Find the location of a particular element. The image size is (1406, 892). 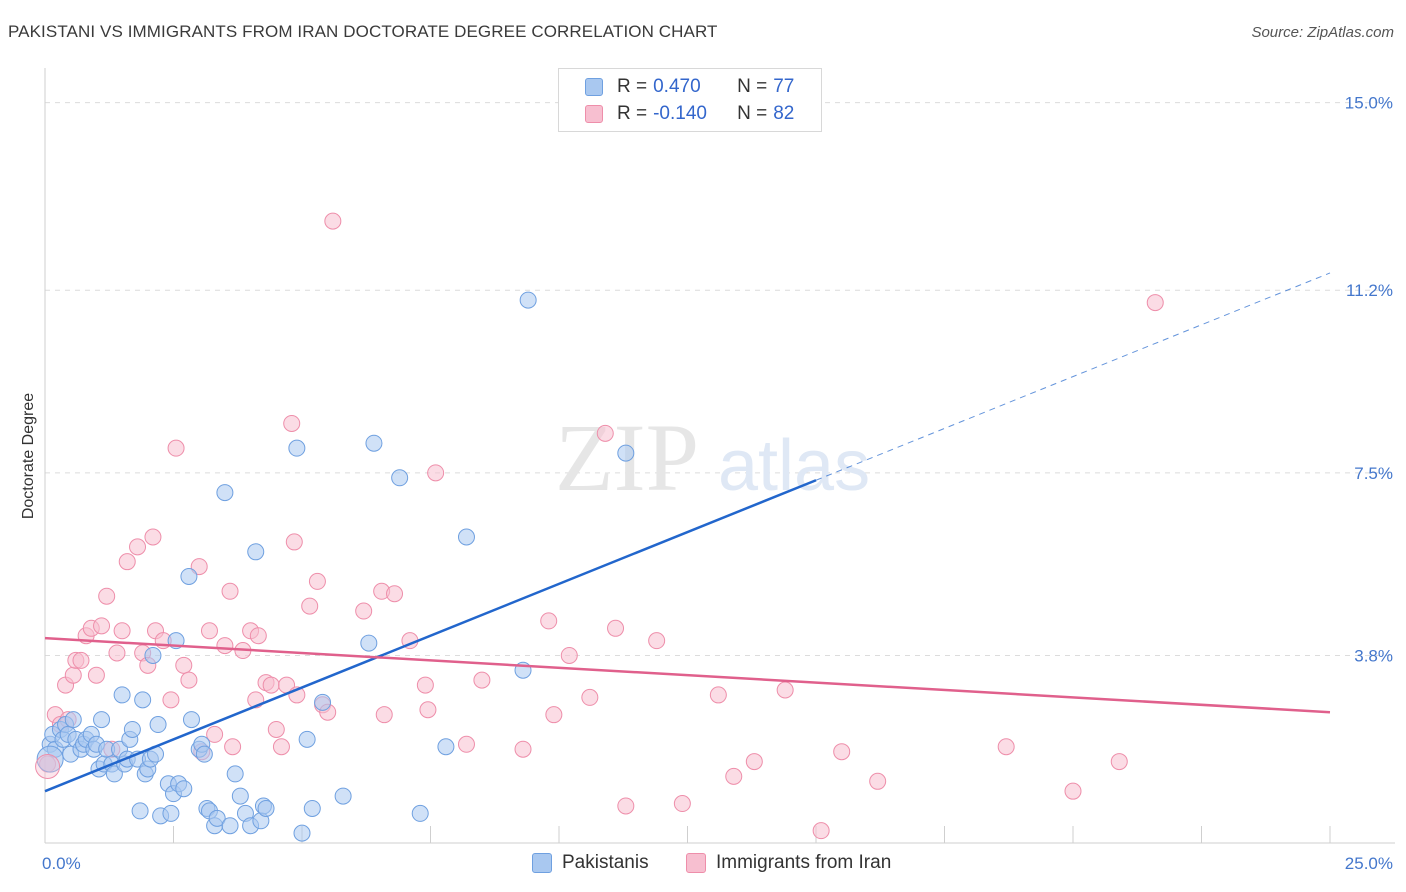

series-label-iran: Immigrants from Iran is located at coordinates (804, 862).